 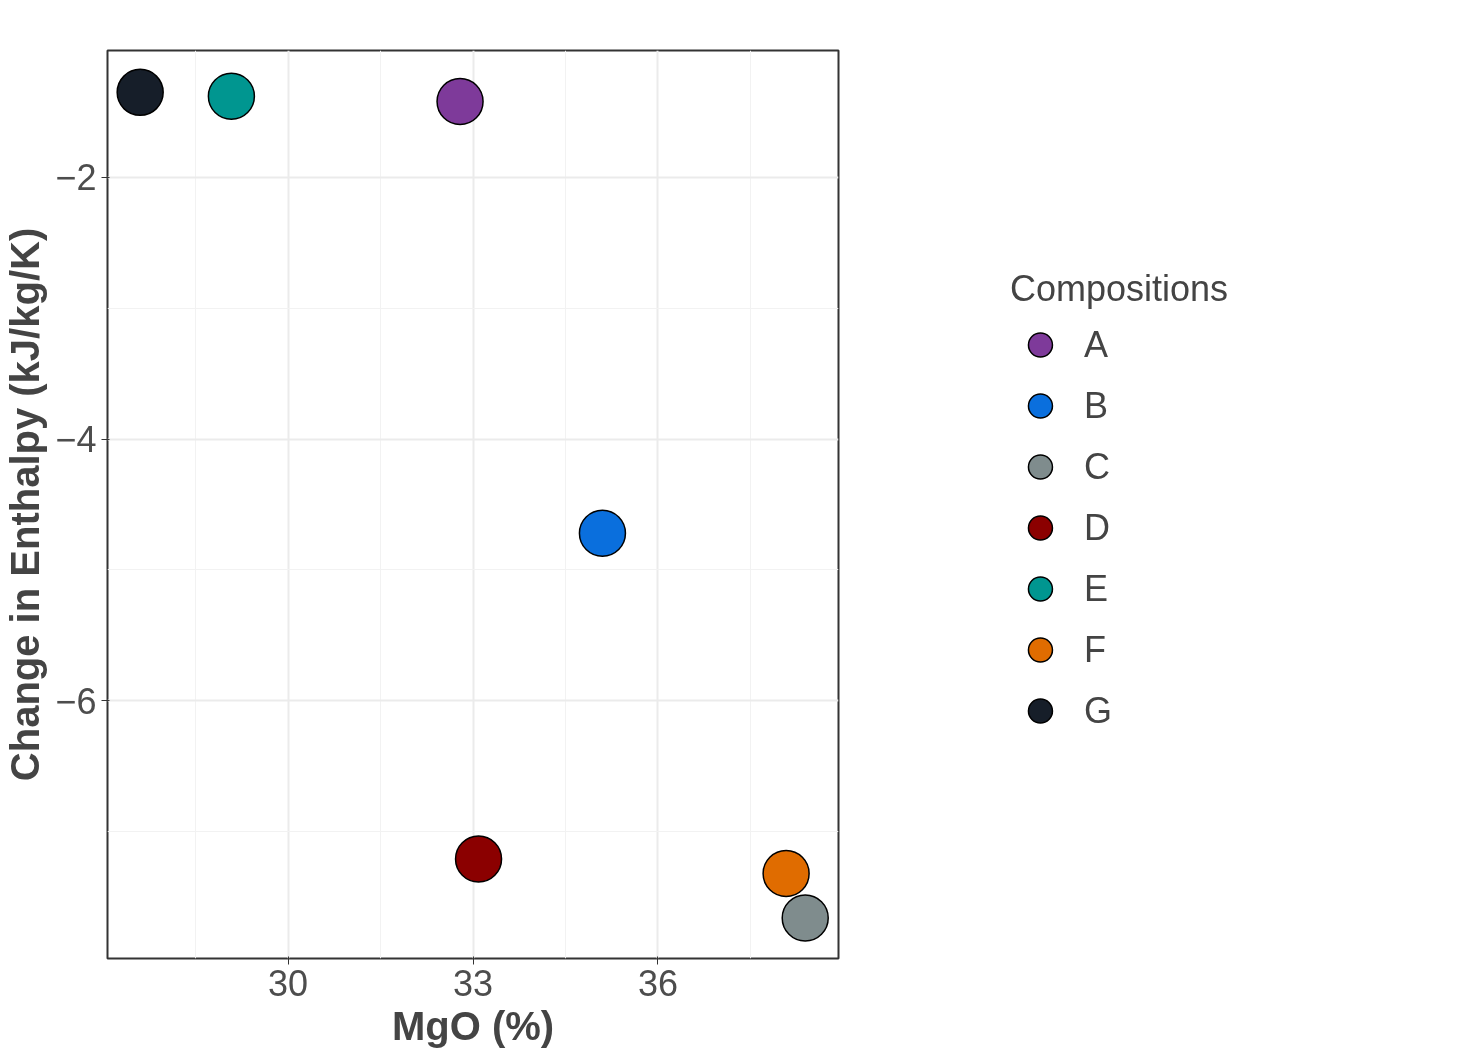 I want to click on legend-label: C, so click(x=1096, y=466).